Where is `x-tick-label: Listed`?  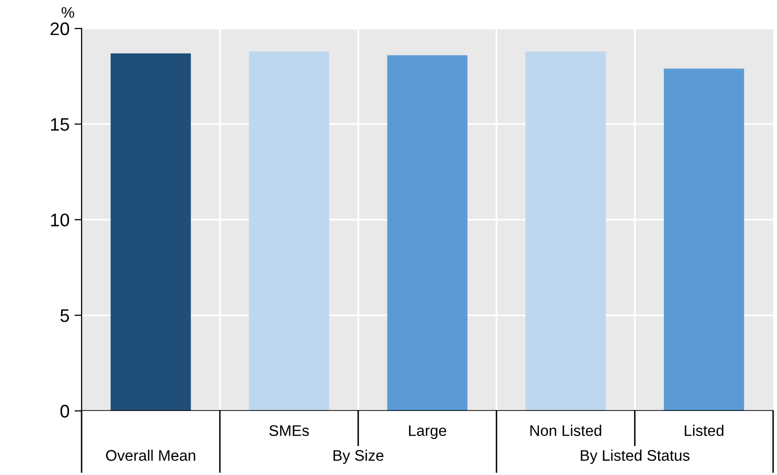 x-tick-label: Listed is located at coordinates (704, 430).